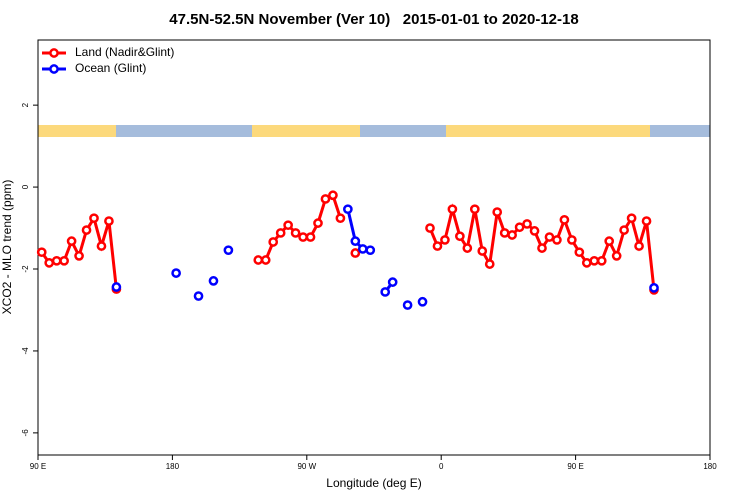 Image resolution: width=750 pixels, height=500 pixels. I want to click on y-tick-label: -4, so click(25, 351).